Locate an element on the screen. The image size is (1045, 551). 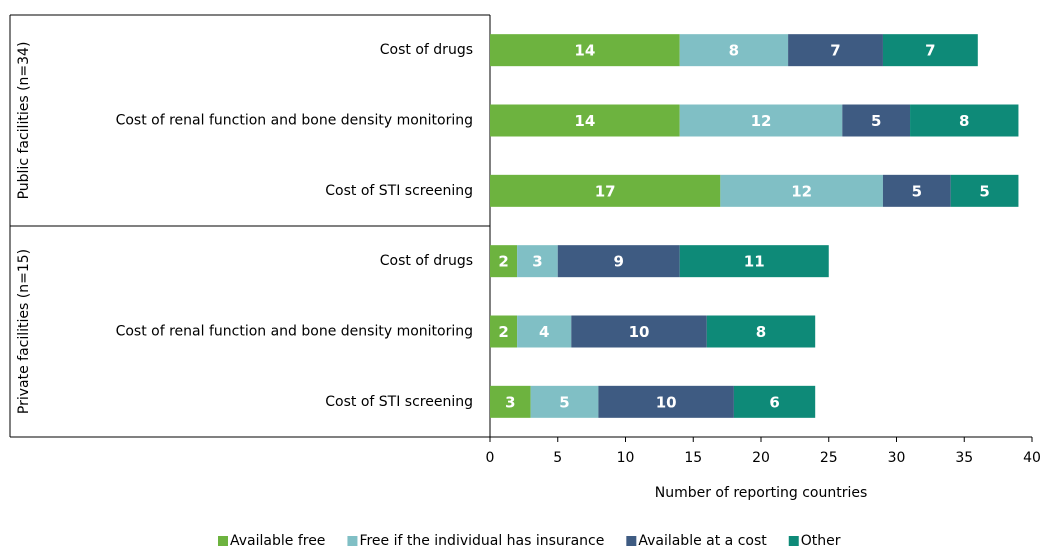
x-tick-label: 5 is located at coordinates (557, 458).